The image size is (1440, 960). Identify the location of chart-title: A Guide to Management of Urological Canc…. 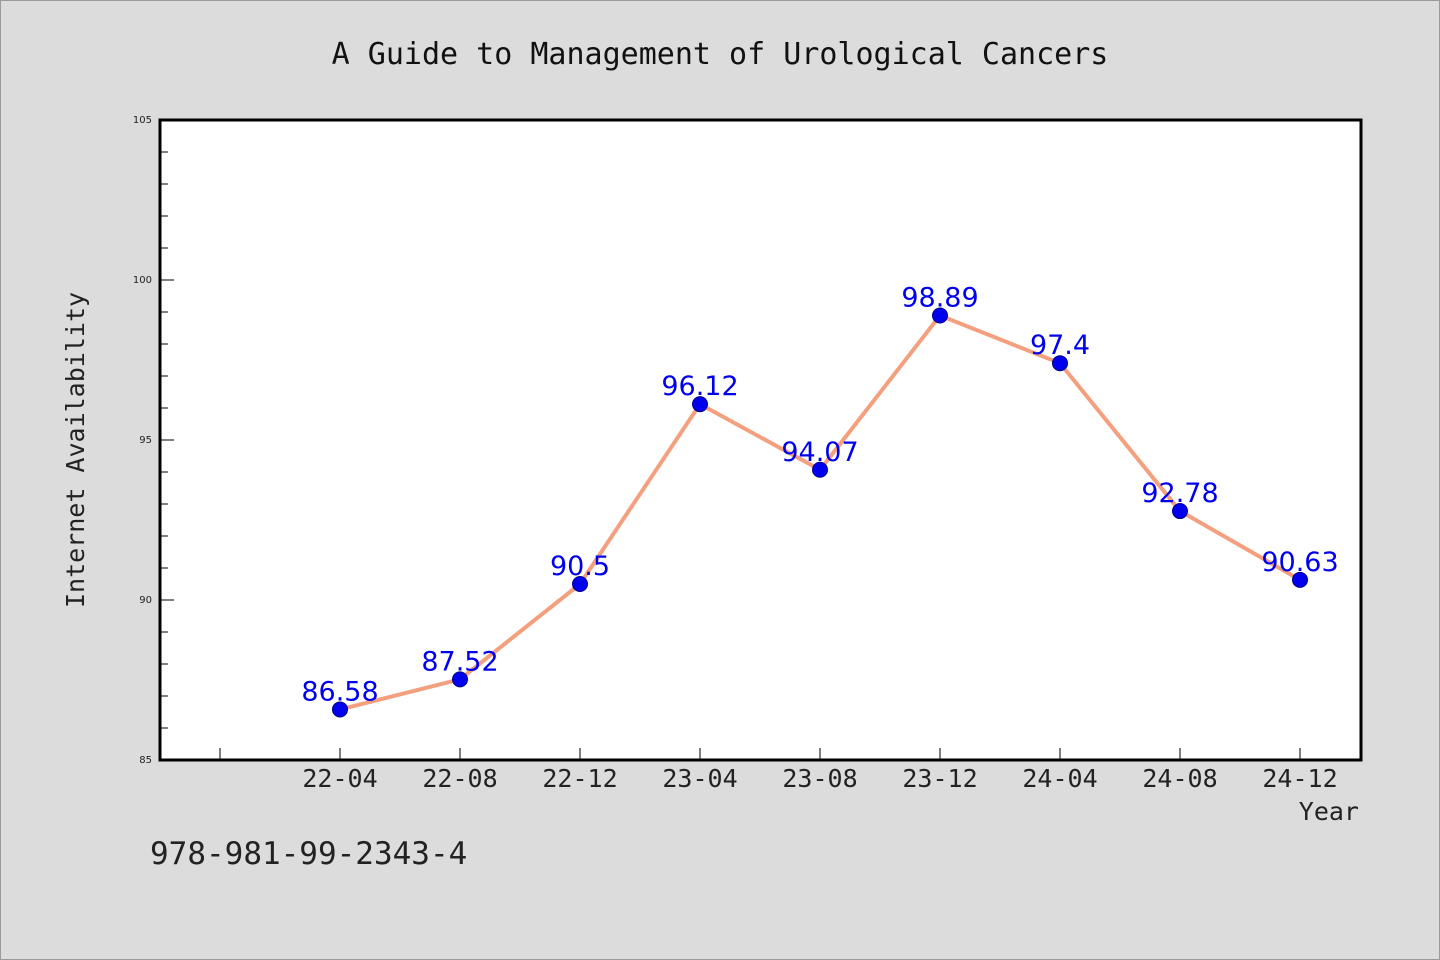
(720, 54).